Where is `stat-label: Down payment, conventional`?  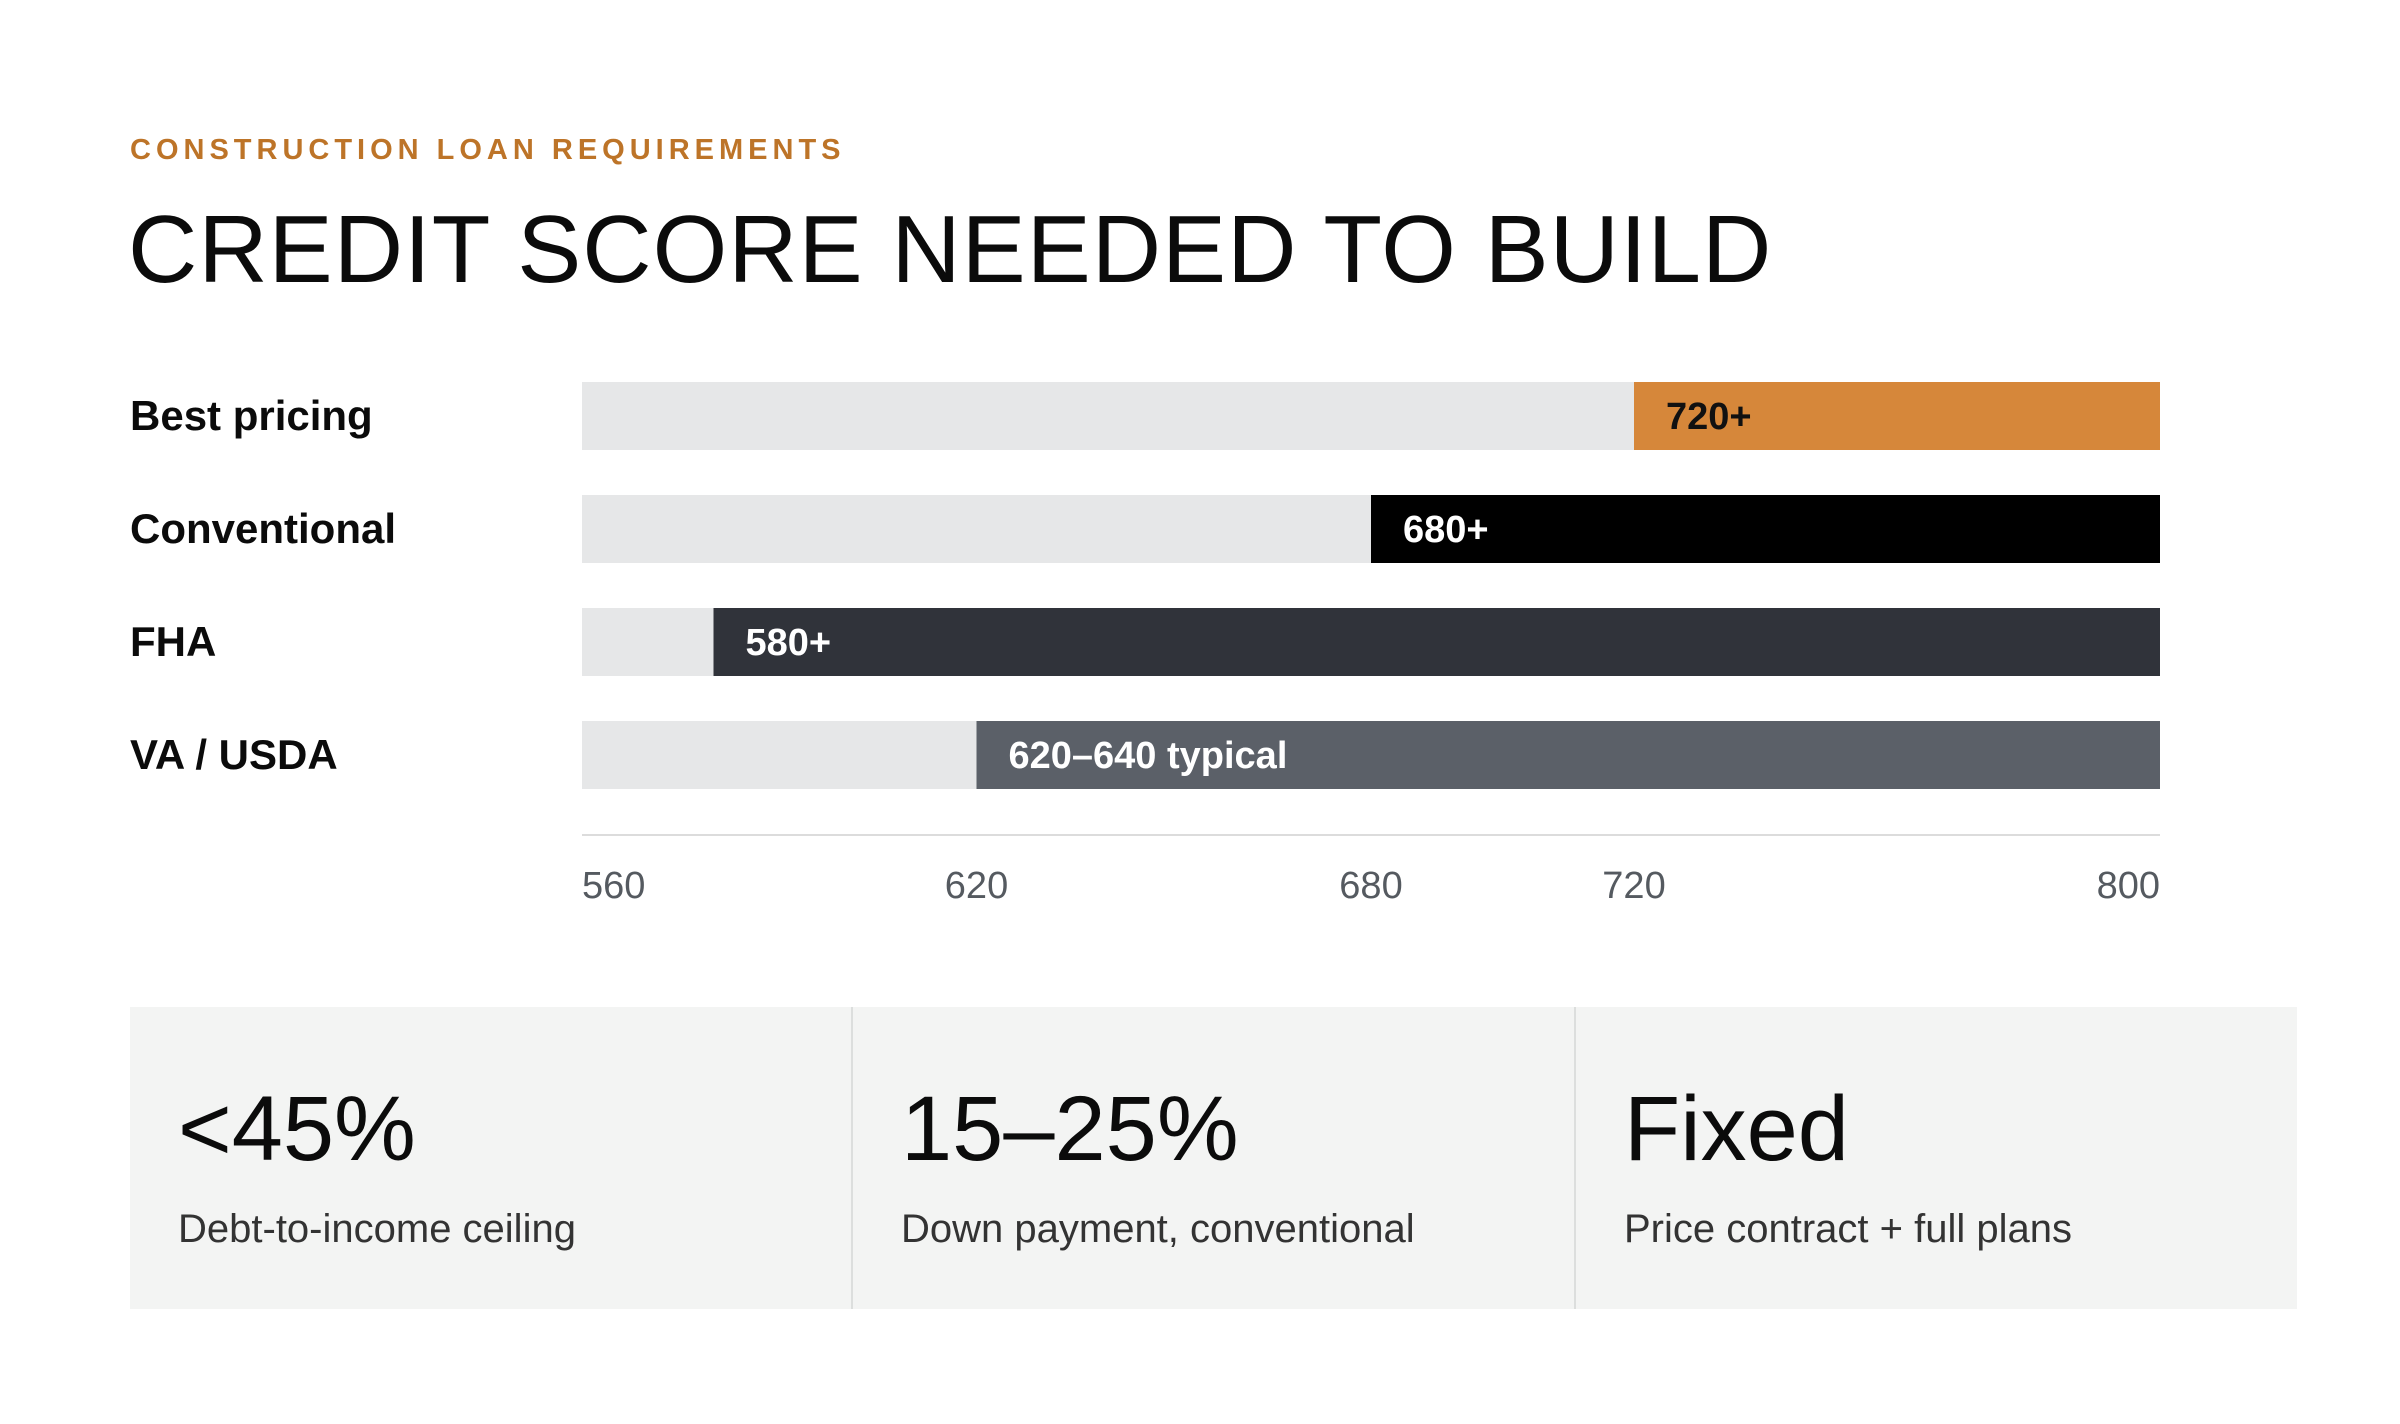
stat-label: Down payment, conventional is located at coordinates (1158, 1229).